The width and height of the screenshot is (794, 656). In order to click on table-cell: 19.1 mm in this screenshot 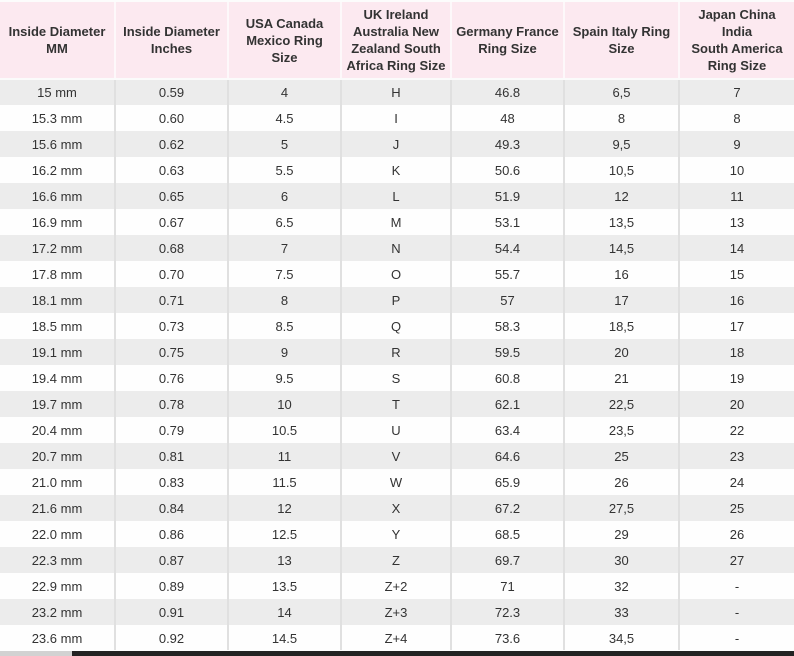, I will do `click(57, 352)`.